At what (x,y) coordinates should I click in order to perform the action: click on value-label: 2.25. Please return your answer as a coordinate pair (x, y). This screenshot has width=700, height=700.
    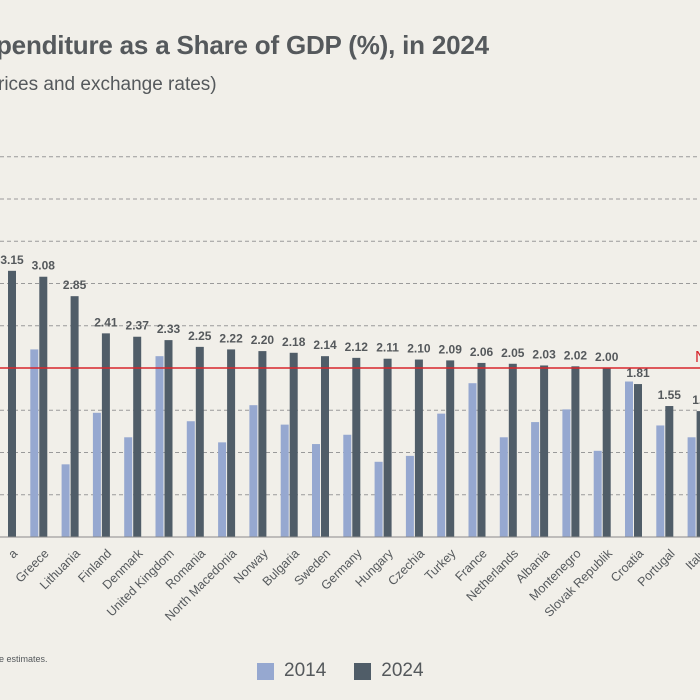
    Looking at the image, I should click on (200, 336).